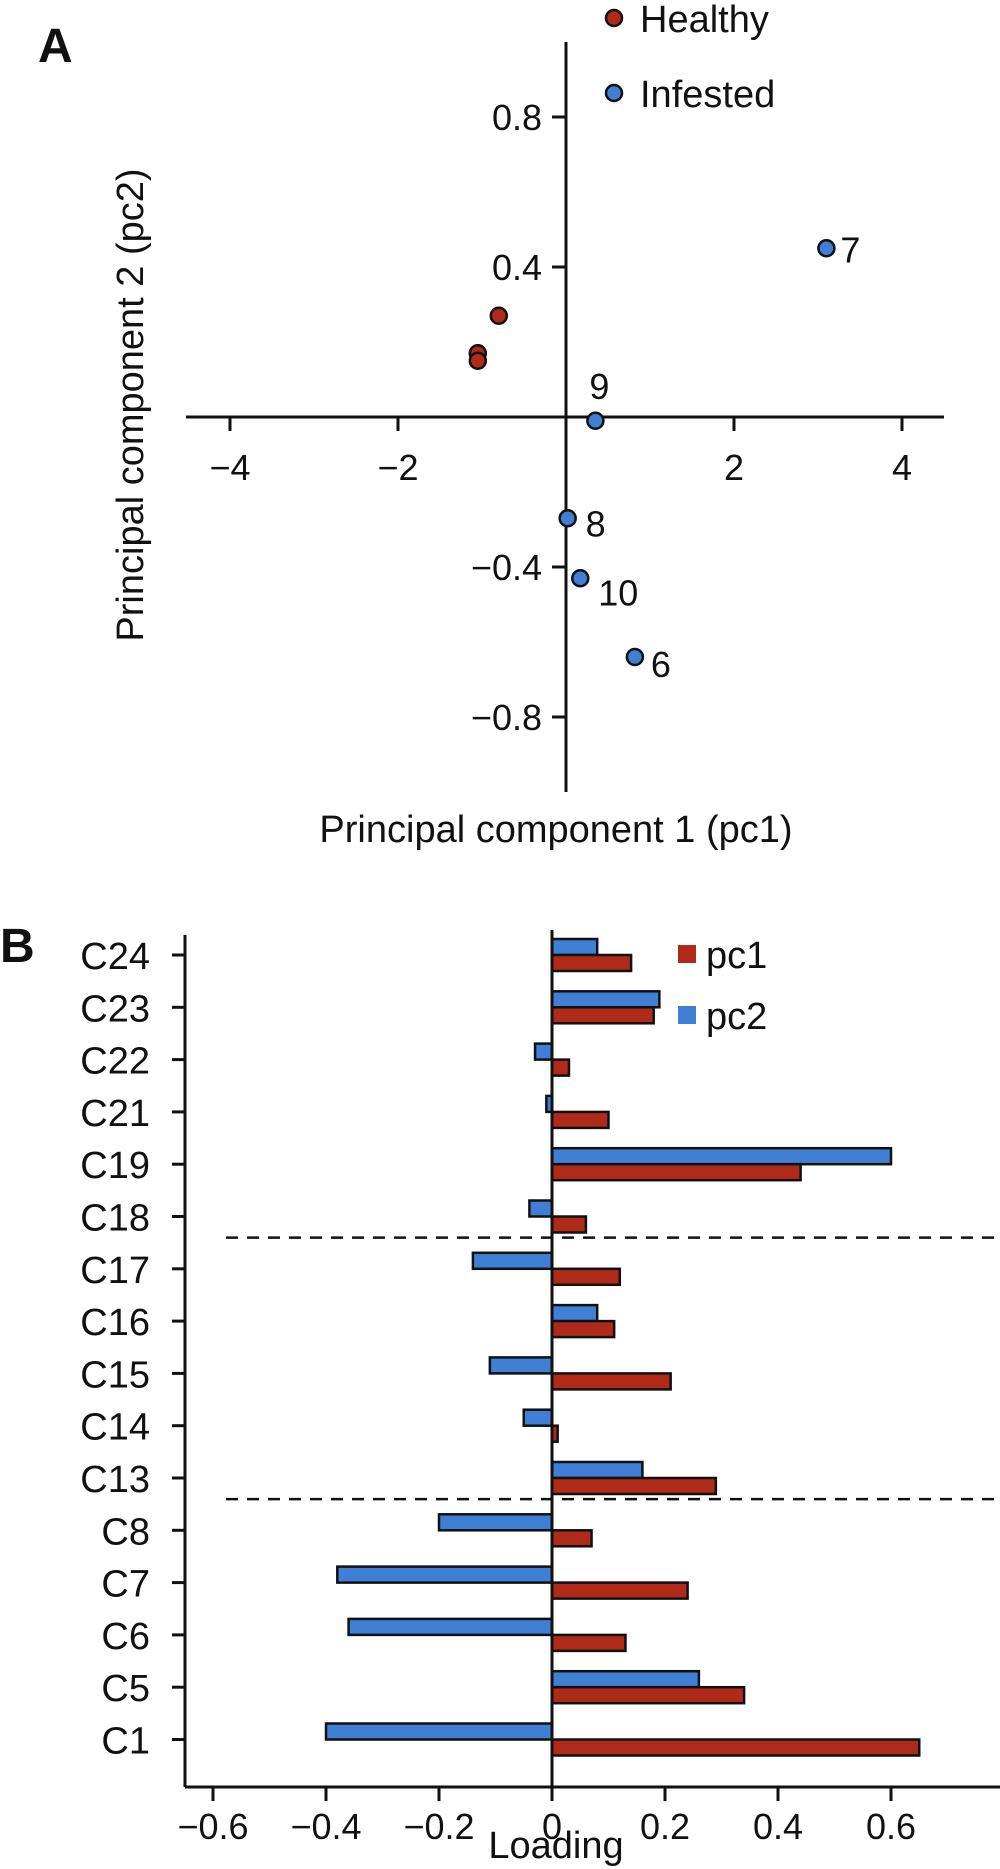 Image resolution: width=1000 pixels, height=1869 pixels. Describe the element at coordinates (574, 947) in the screenshot. I see `pc2-bar-c24` at that location.